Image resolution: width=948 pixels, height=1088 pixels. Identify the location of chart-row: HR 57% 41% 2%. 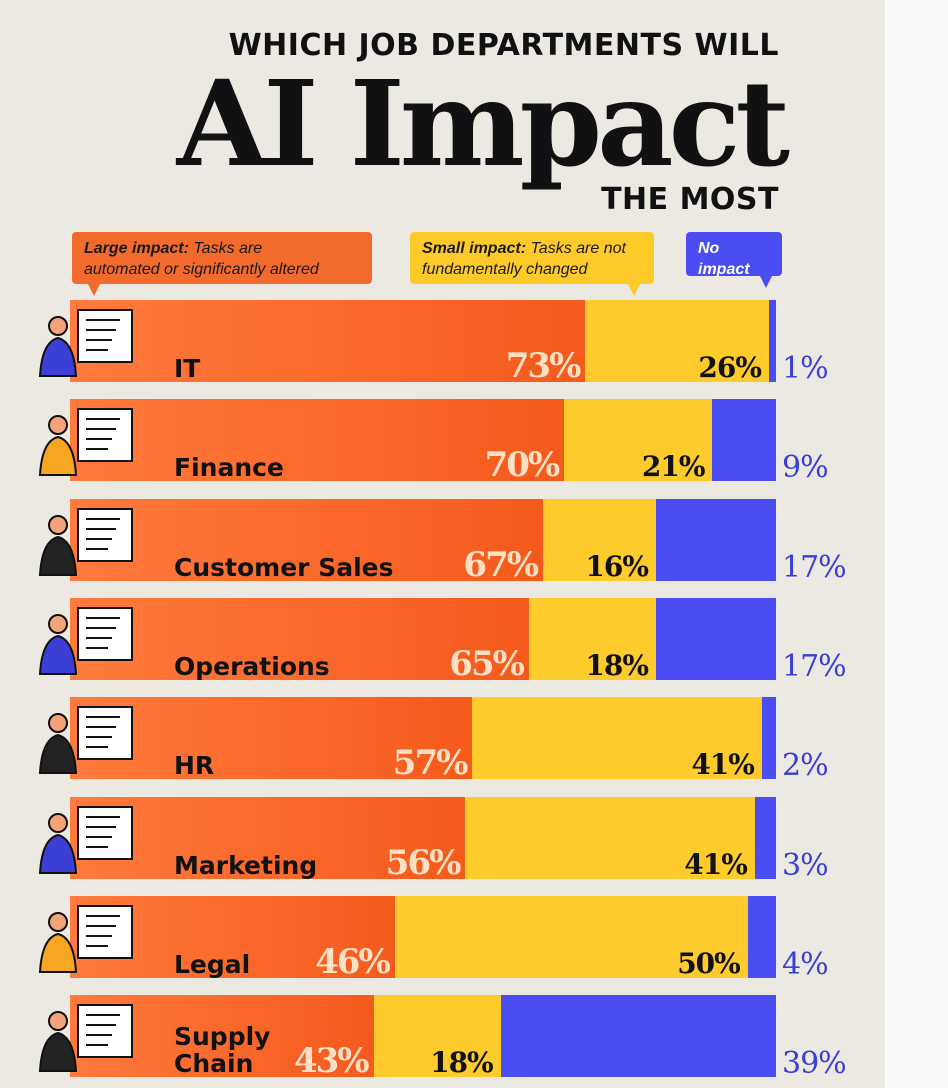
(442, 740).